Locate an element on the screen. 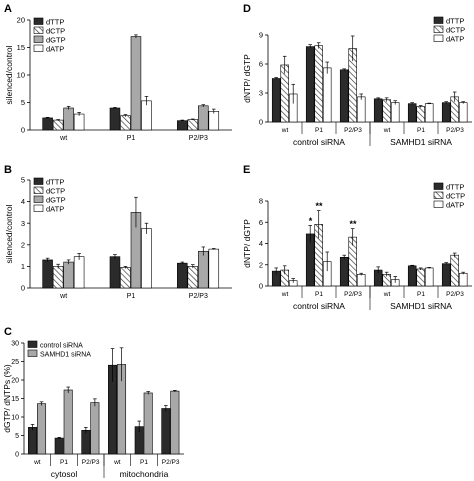 This screenshot has height=481, width=474. panel-label: B is located at coordinates (8, 170).